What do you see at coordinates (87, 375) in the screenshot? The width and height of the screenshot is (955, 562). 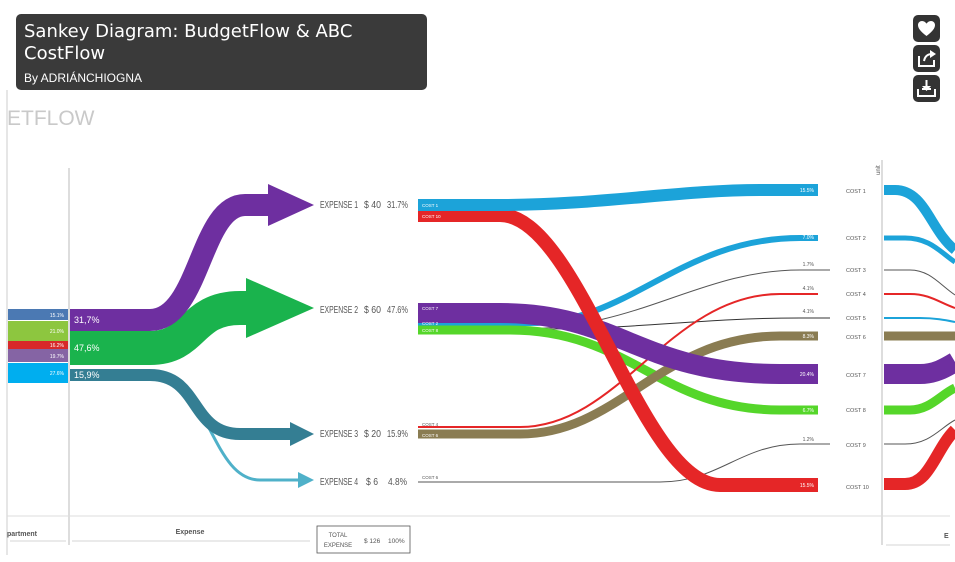 I see `department-flow-3-label: 15,9%` at bounding box center [87, 375].